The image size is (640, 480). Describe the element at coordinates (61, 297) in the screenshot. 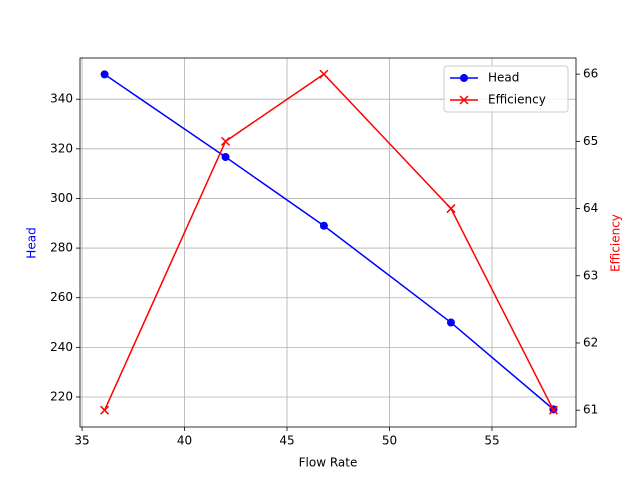

I see `y-tick-label: 260` at that location.